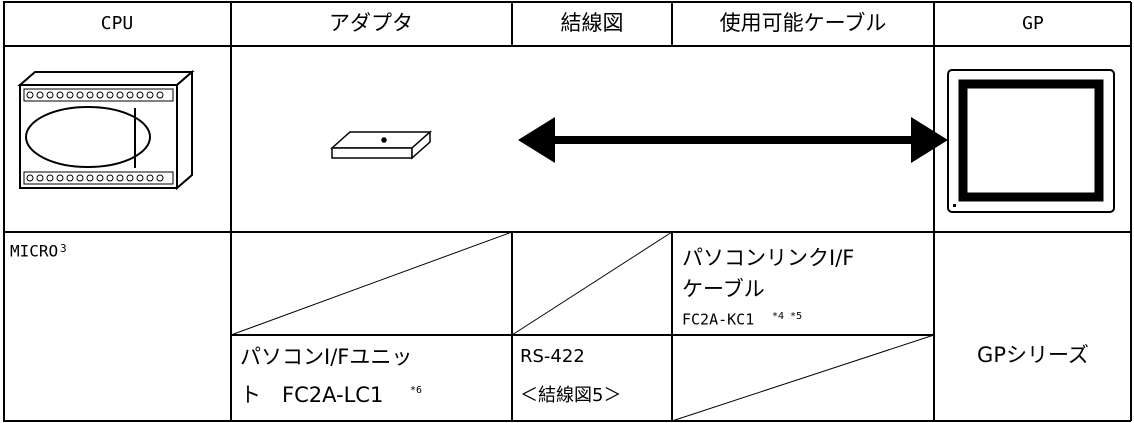  I want to click on plc-icon, so click(106, 130).